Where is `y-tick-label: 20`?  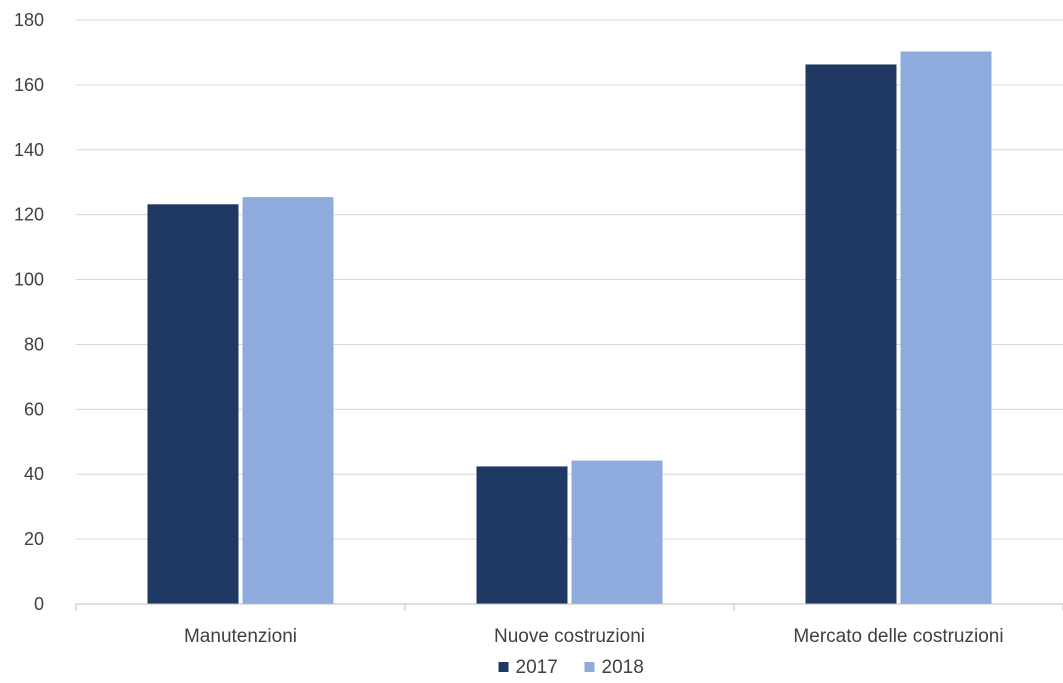
y-tick-label: 20 is located at coordinates (34, 539).